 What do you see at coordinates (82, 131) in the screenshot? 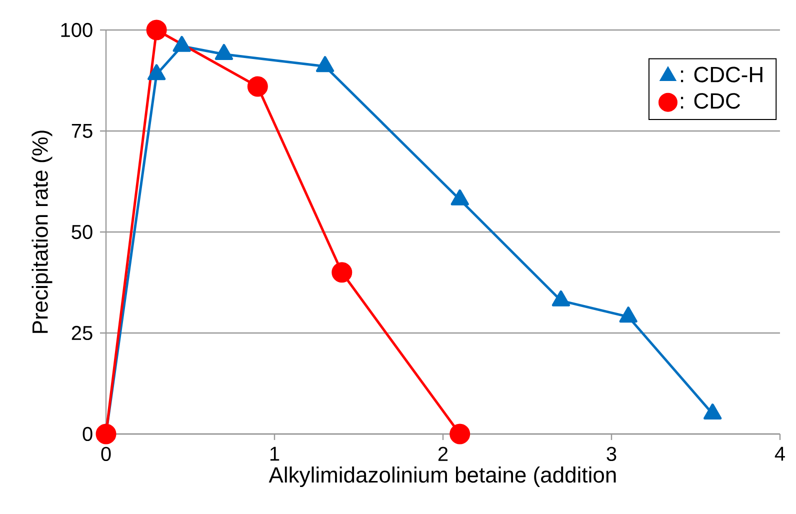
I see `y-tick-label: 75` at bounding box center [82, 131].